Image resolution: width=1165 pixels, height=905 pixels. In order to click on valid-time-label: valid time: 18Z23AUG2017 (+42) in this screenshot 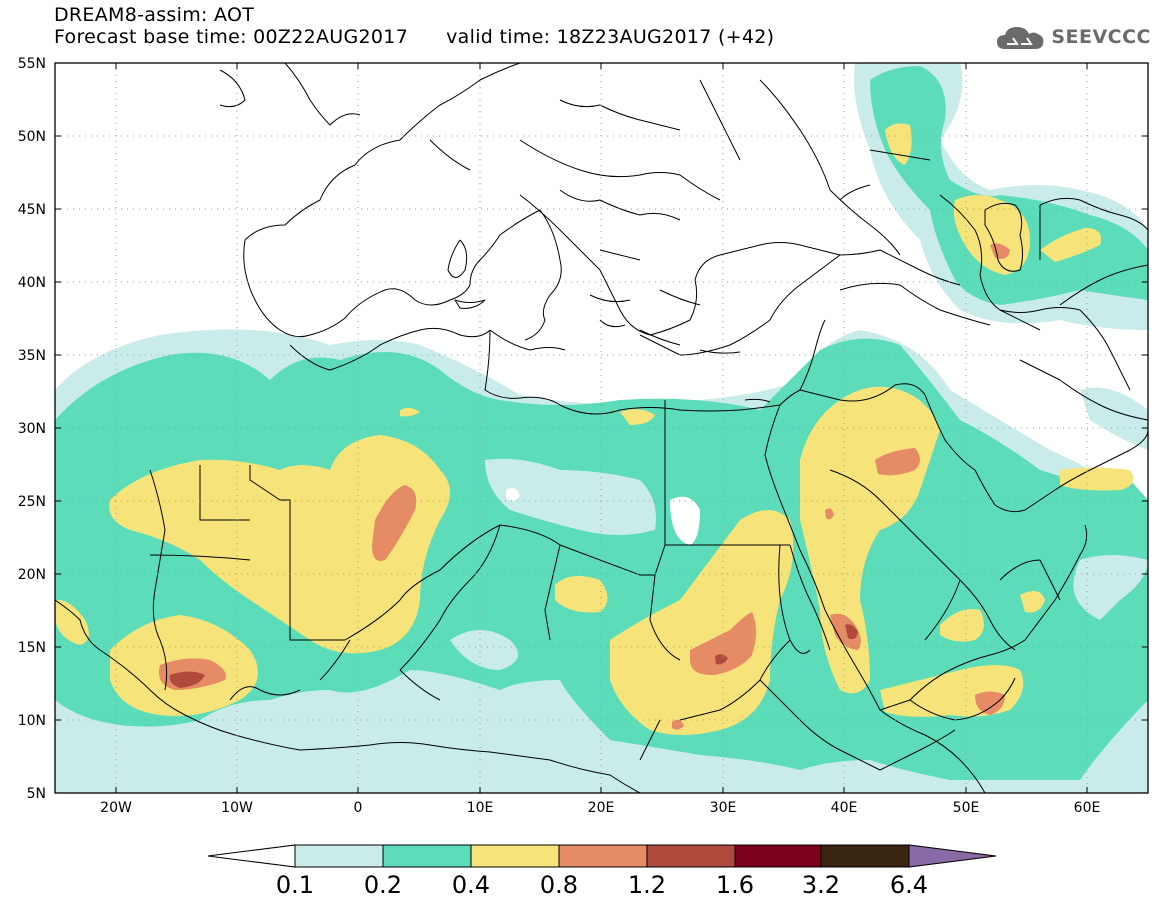, I will do `click(610, 37)`.